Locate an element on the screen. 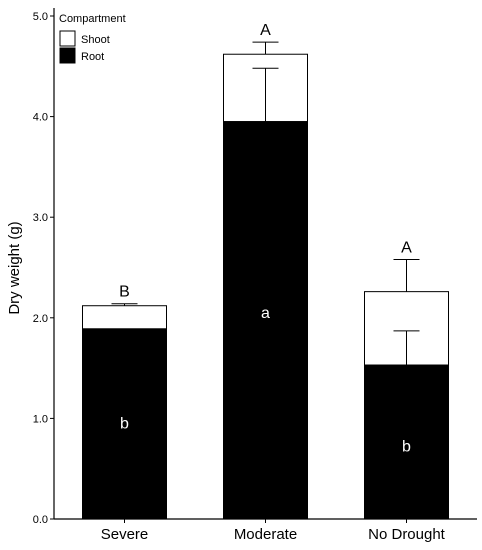  y-tick-label: 0.0 is located at coordinates (40, 520).